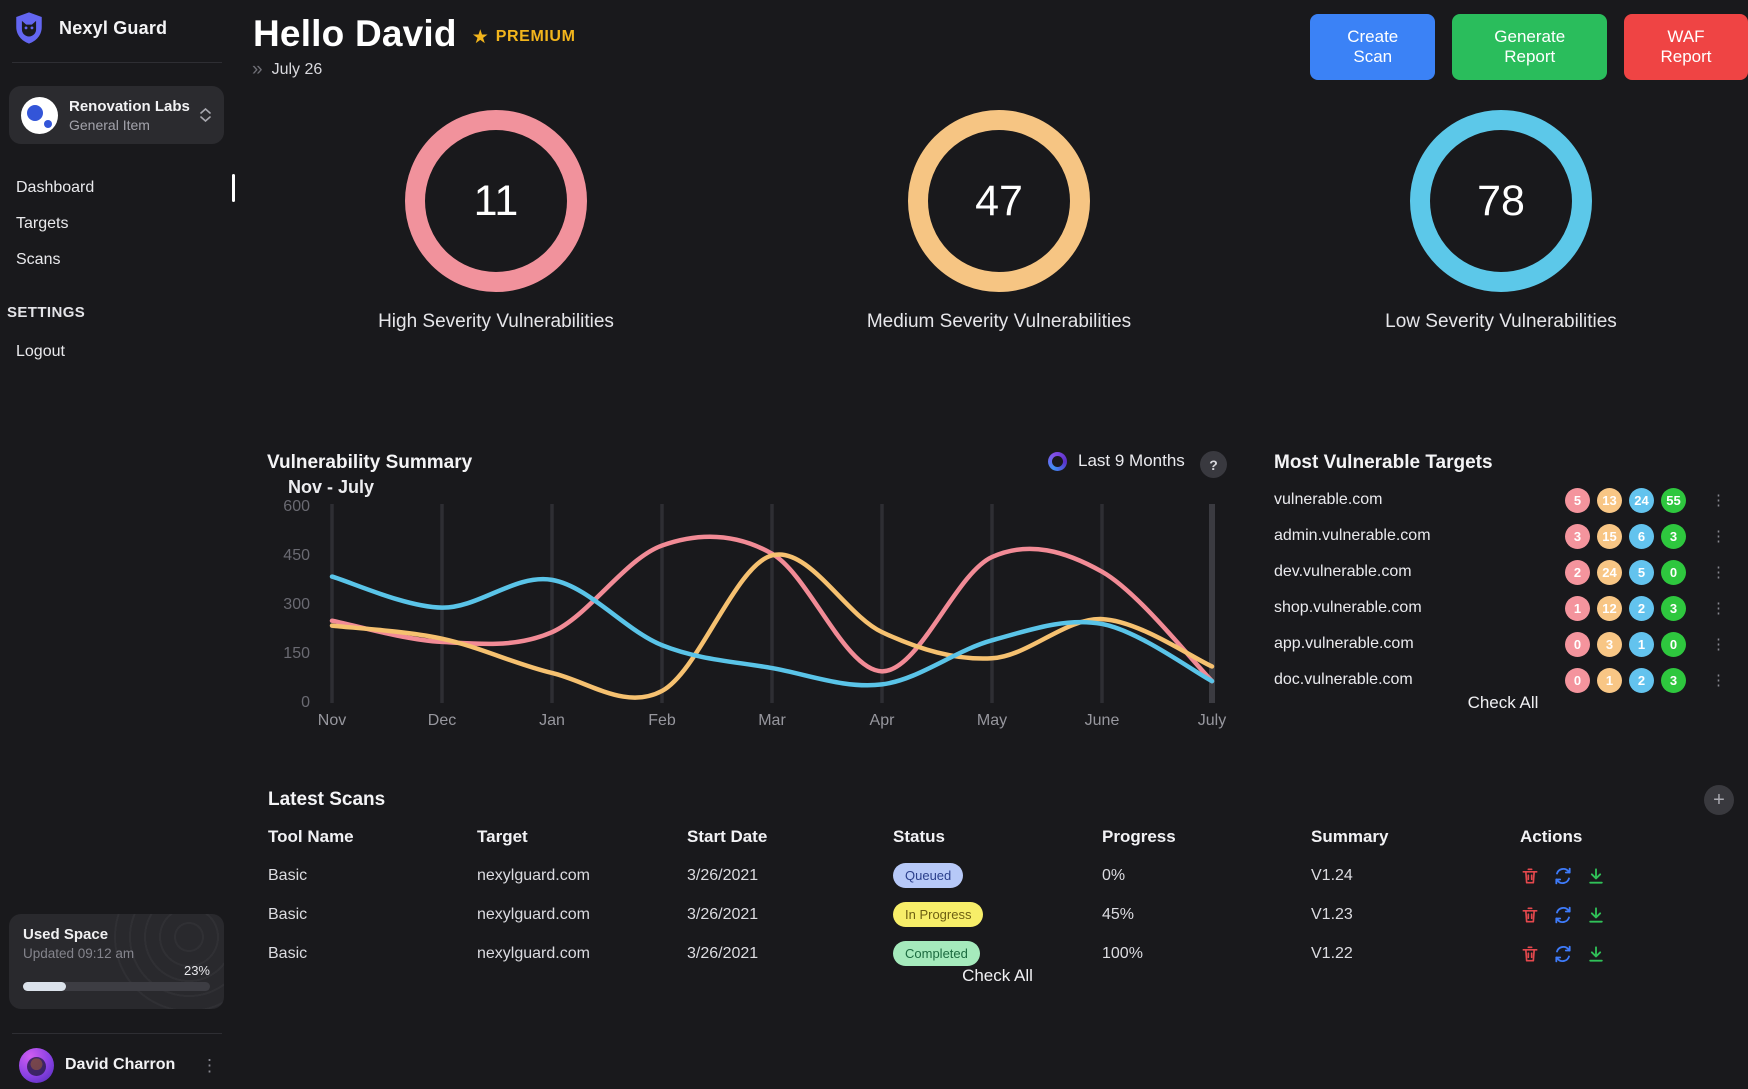 This screenshot has width=1748, height=1089. Describe the element at coordinates (1504, 536) in the screenshot. I see `target-row: admin.vulnerable.com 3 15 6 3 ⋮` at that location.